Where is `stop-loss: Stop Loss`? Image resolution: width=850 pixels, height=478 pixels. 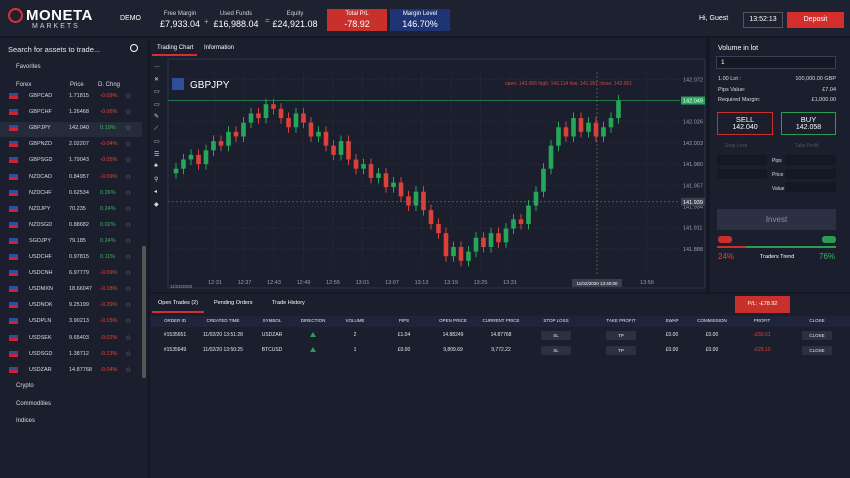
stop-loss: Stop Loss is located at coordinates (736, 146).